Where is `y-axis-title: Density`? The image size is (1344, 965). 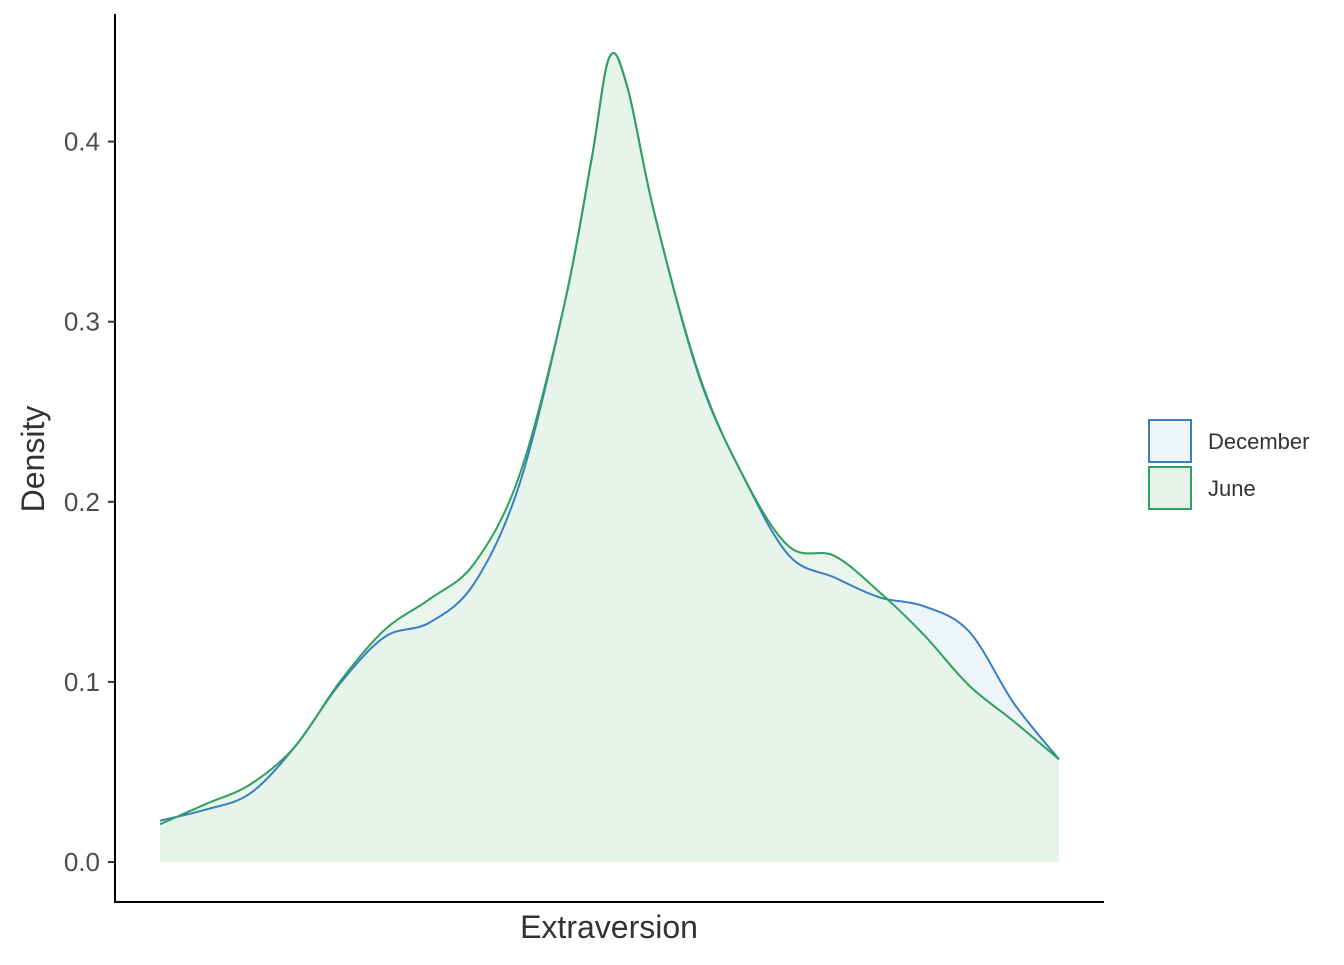
y-axis-title: Density is located at coordinates (33, 459).